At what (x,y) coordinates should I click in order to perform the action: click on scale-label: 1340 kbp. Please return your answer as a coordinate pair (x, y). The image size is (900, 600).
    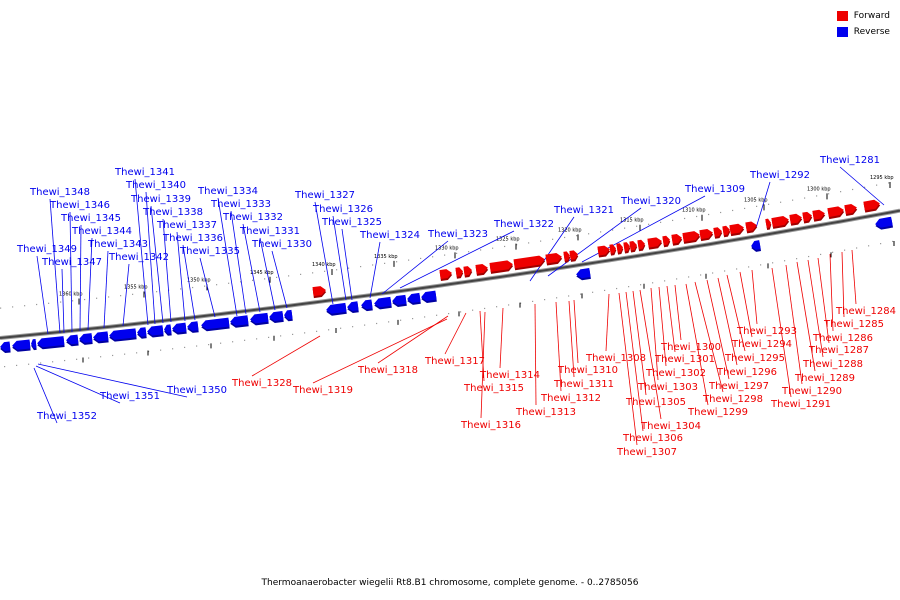
    Looking at the image, I should click on (324, 265).